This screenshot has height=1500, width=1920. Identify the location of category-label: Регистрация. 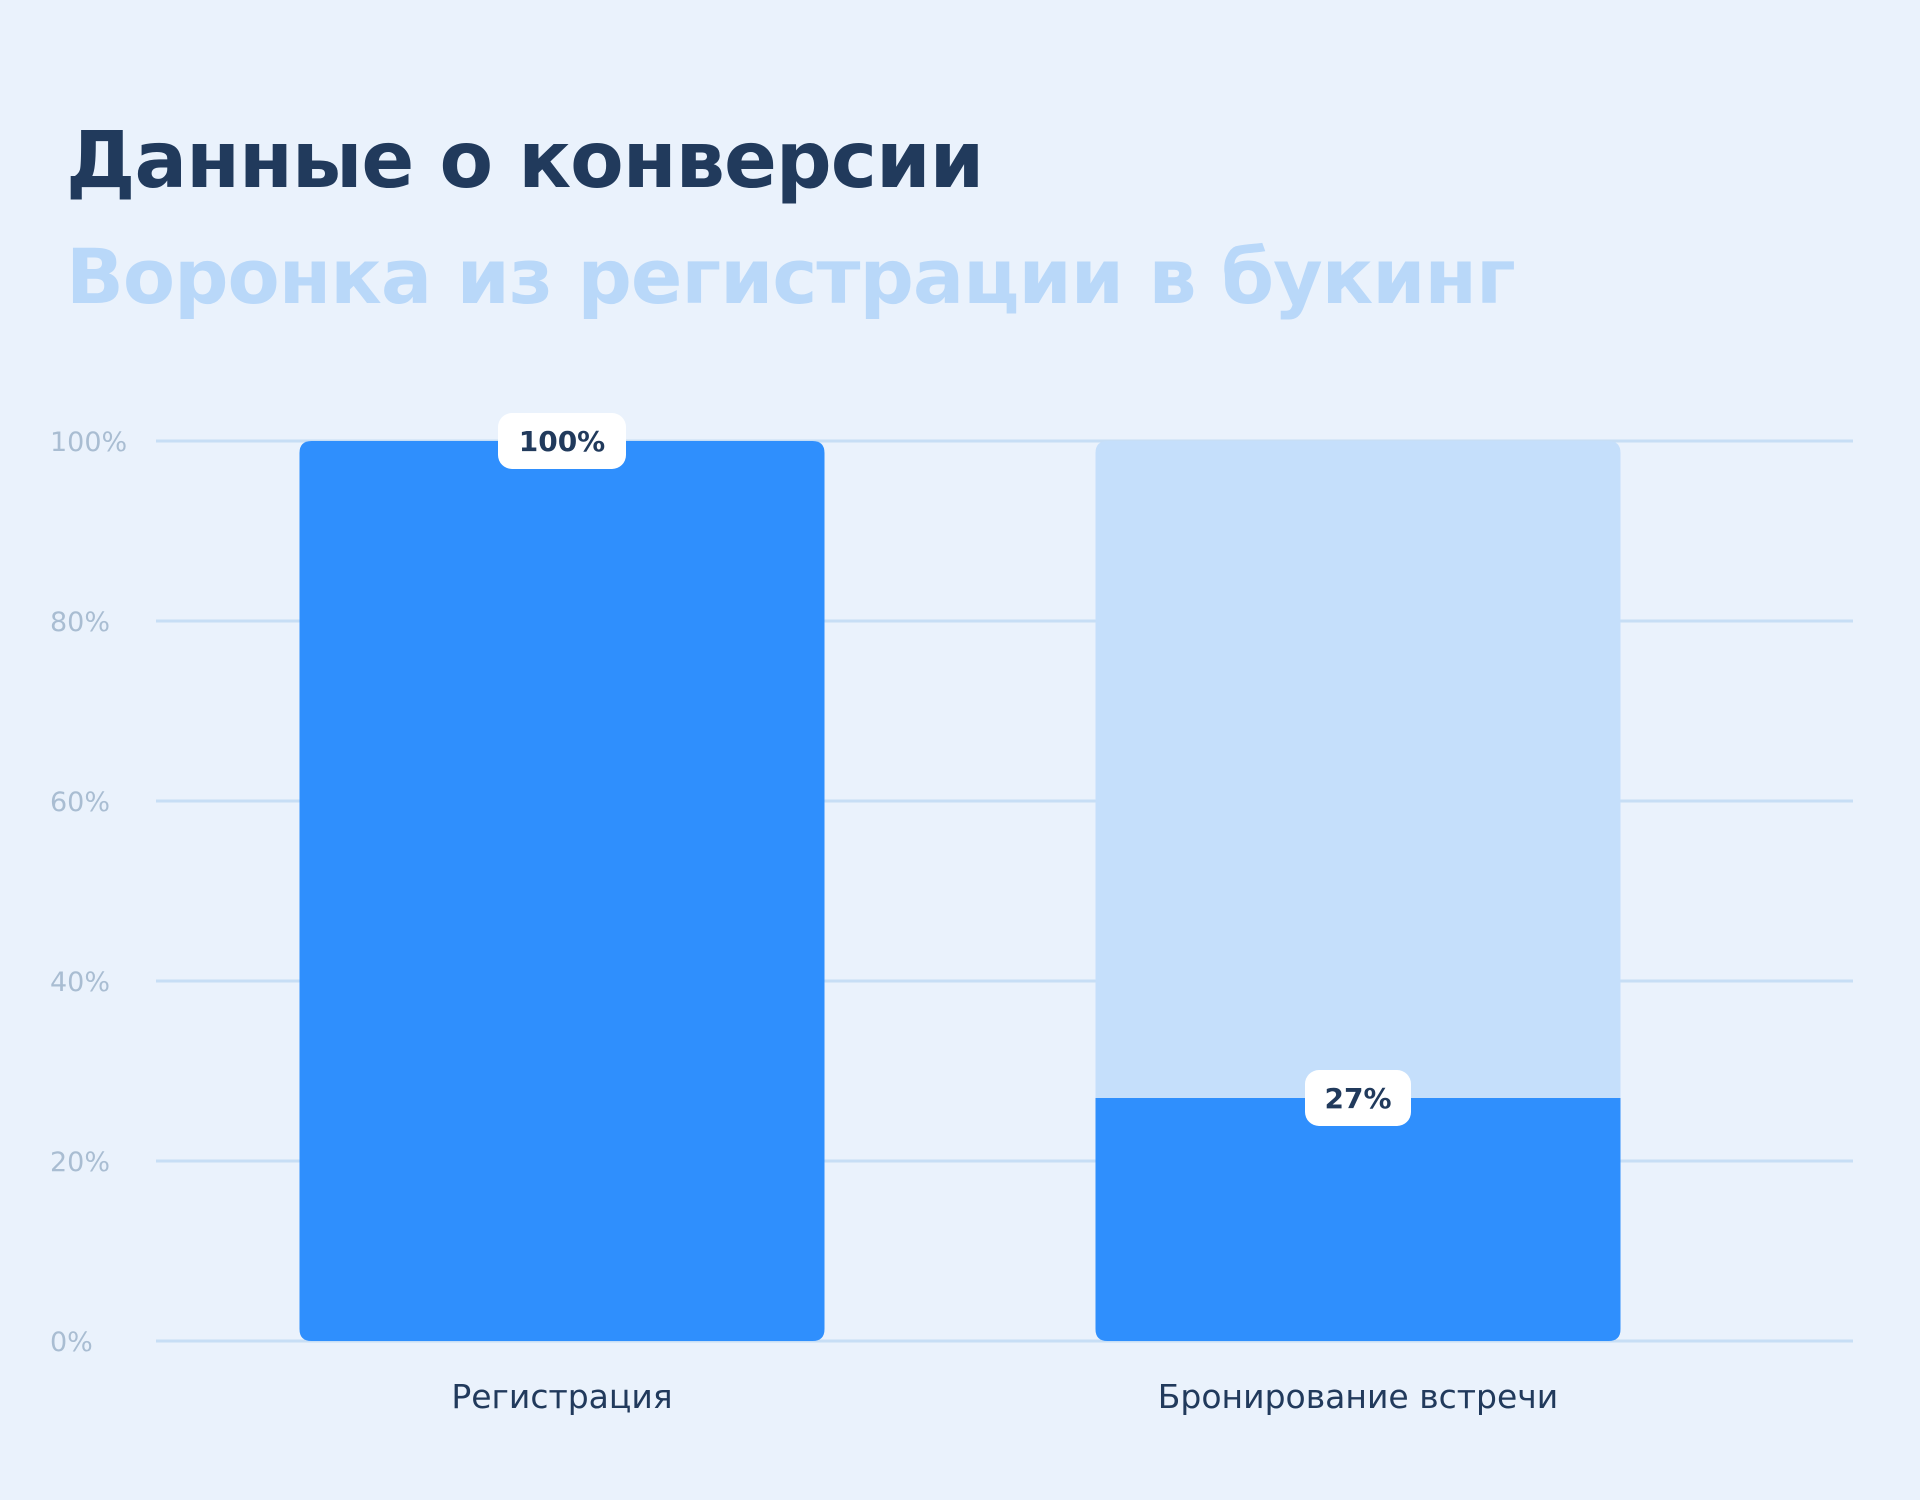
(561, 1396).